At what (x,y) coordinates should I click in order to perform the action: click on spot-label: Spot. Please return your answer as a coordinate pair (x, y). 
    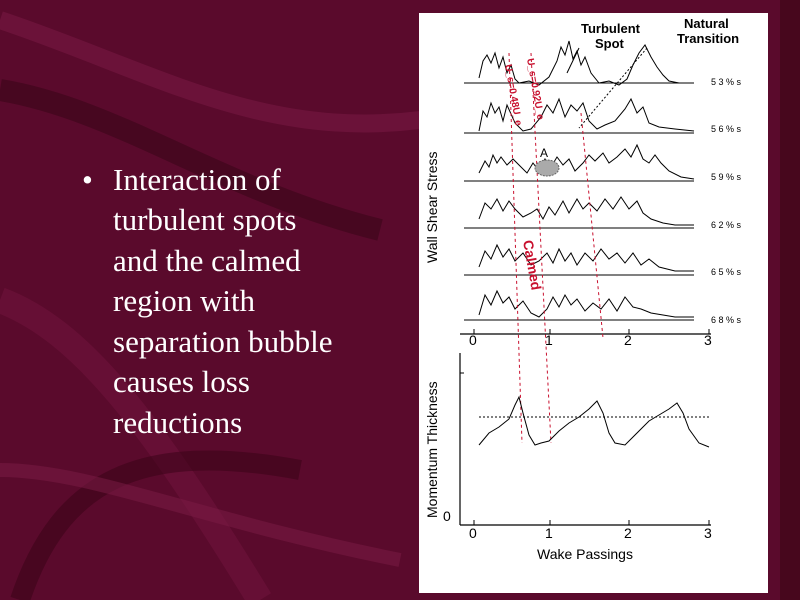
    Looking at the image, I should click on (610, 43).